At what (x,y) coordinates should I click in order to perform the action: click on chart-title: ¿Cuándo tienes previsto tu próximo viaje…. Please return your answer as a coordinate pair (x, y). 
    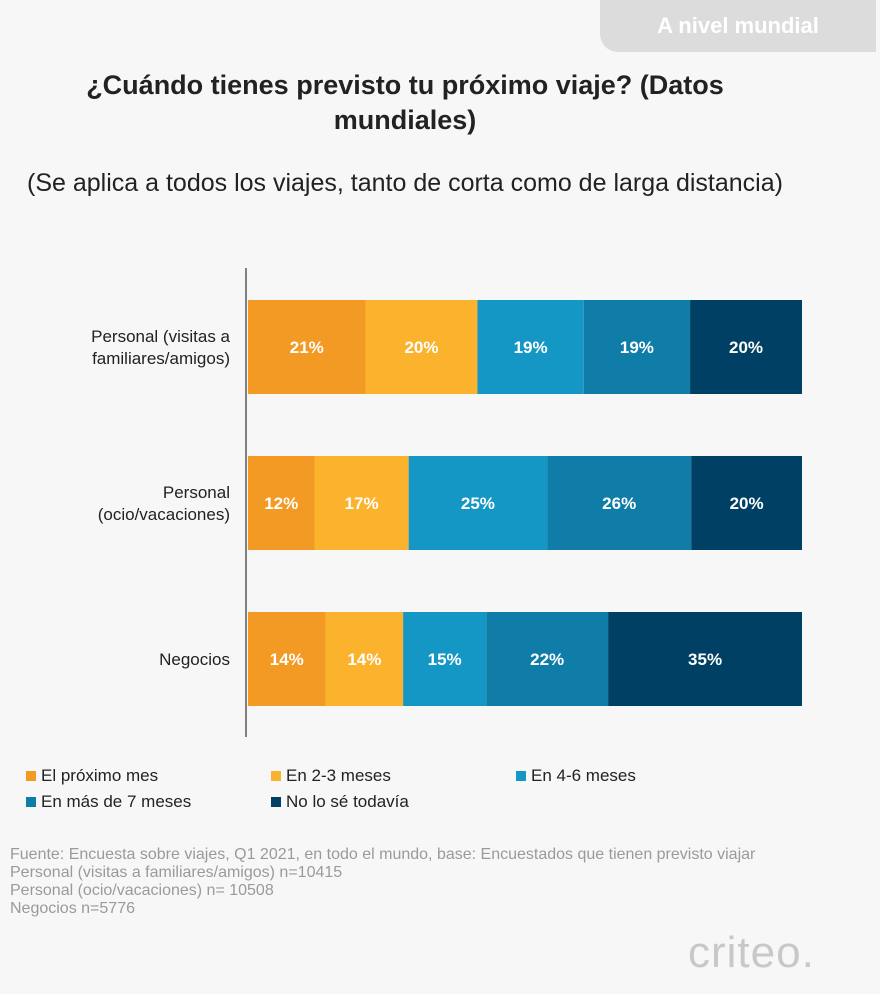
    Looking at the image, I should click on (405, 102).